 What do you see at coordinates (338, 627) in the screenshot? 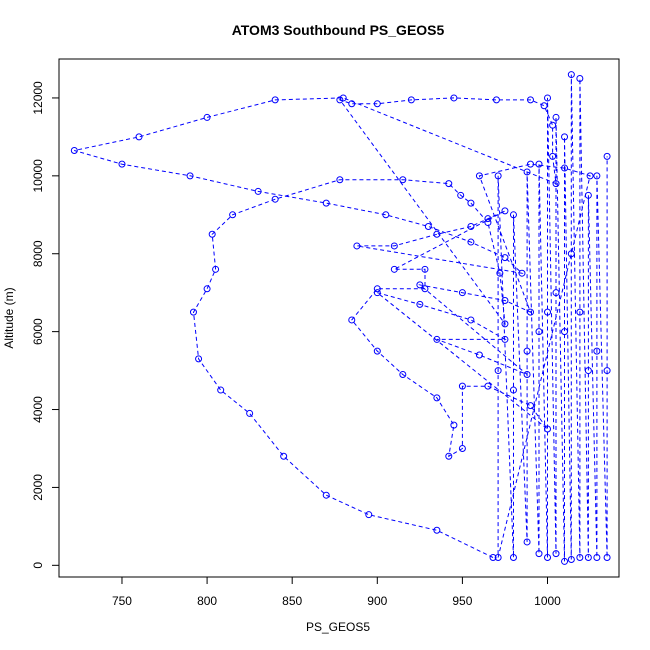
I see `x-axis-label: PS_GEOS5` at bounding box center [338, 627].